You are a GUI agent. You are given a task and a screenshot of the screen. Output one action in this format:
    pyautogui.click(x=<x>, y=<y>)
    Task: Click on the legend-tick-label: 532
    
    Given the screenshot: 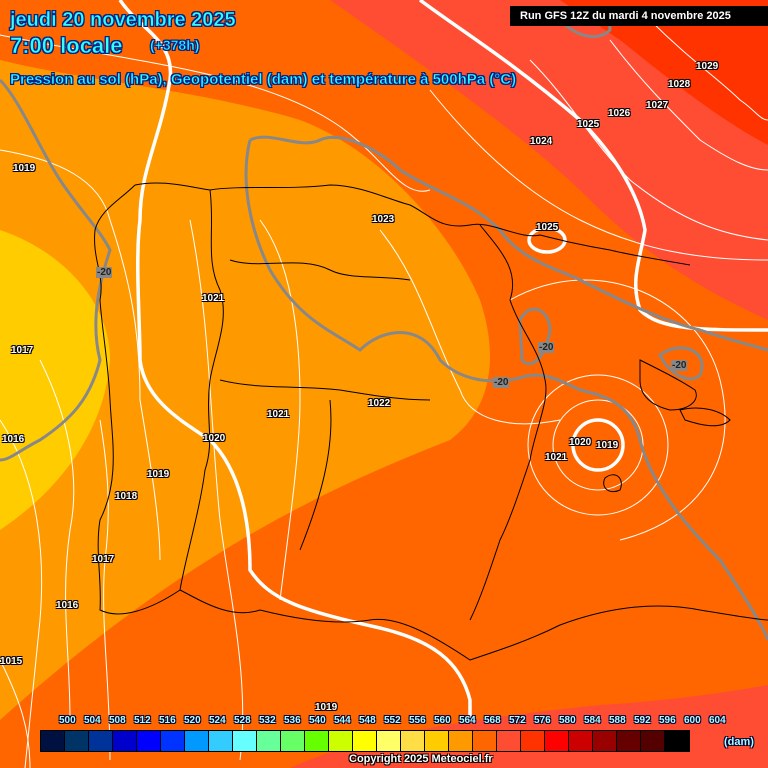 What is the action you would take?
    pyautogui.click(x=267, y=720)
    